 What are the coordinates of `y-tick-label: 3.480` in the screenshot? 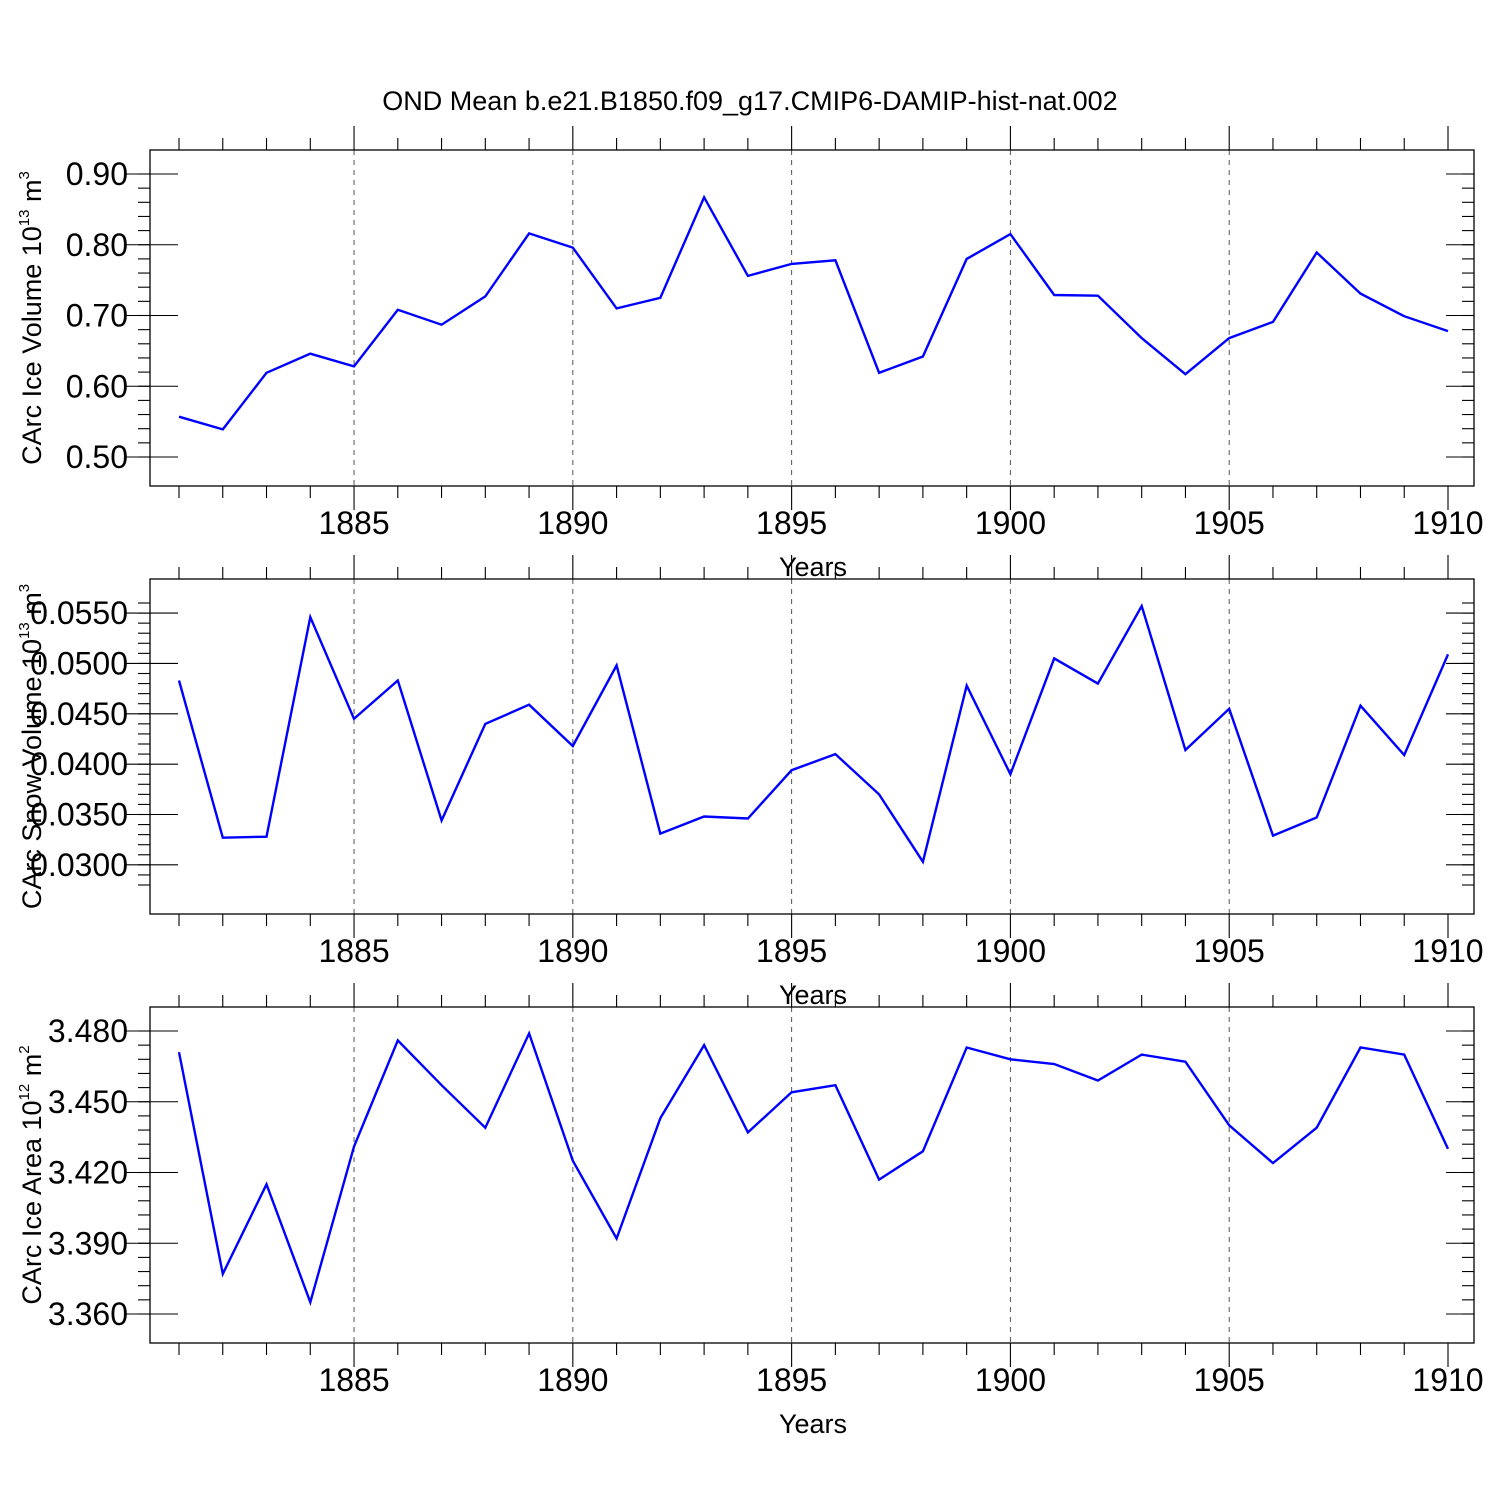 It's located at (88, 1031).